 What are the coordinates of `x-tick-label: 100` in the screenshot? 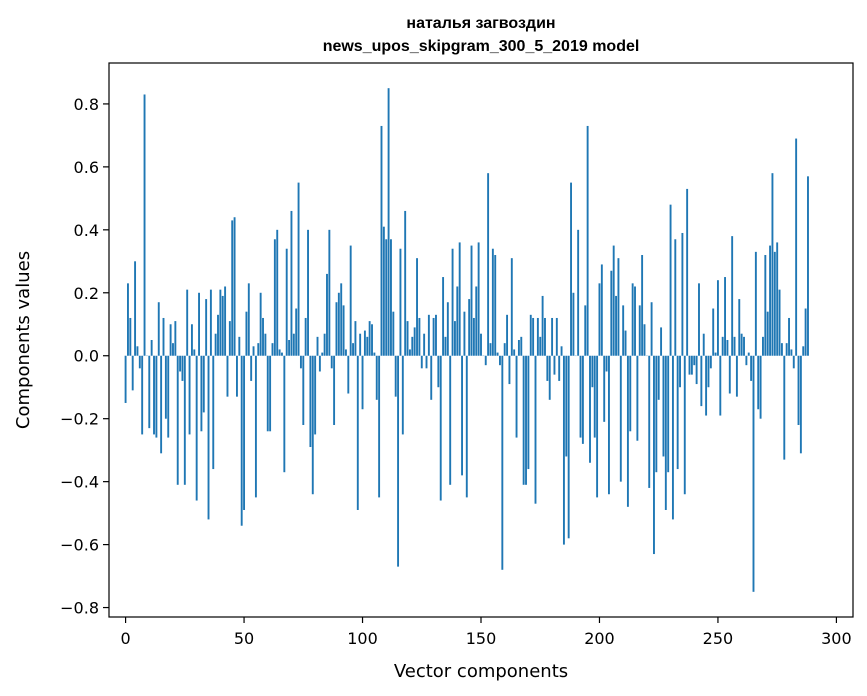 It's located at (362, 638).